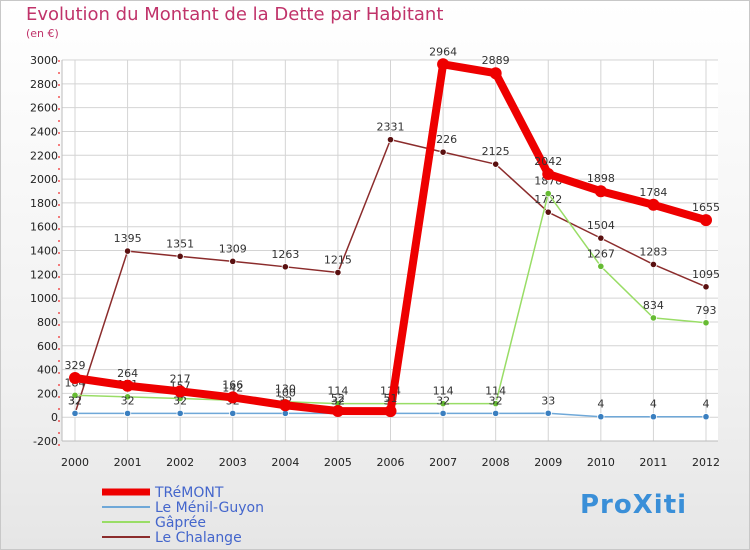 The image size is (750, 550). Describe the element at coordinates (44, 251) in the screenshot. I see `y-tick-label: 1400` at that location.